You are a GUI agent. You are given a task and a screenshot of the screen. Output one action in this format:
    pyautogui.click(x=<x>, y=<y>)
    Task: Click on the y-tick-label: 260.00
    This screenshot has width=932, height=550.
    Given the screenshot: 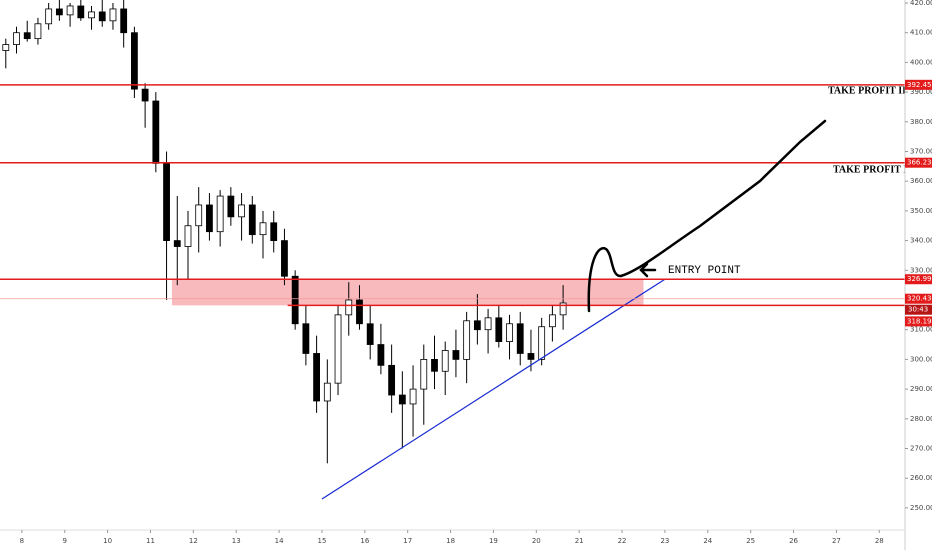 What is the action you would take?
    pyautogui.click(x=921, y=478)
    